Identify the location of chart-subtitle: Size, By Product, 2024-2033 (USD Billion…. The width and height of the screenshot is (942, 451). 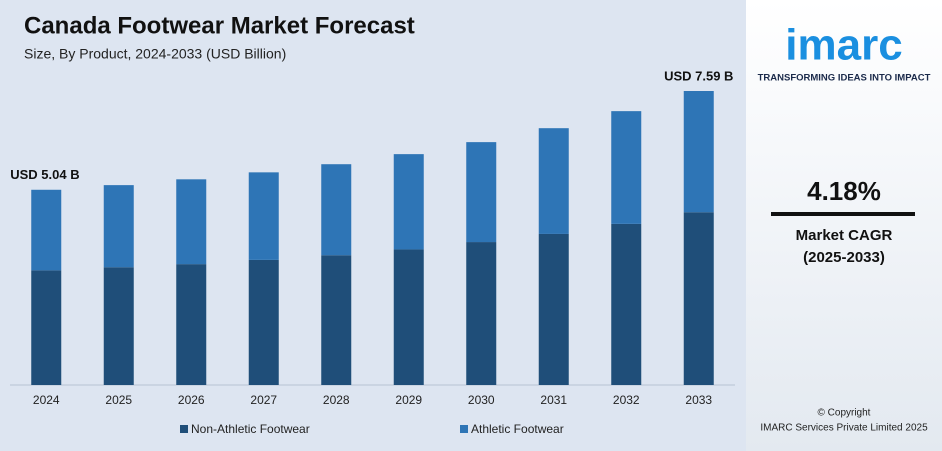
(155, 54).